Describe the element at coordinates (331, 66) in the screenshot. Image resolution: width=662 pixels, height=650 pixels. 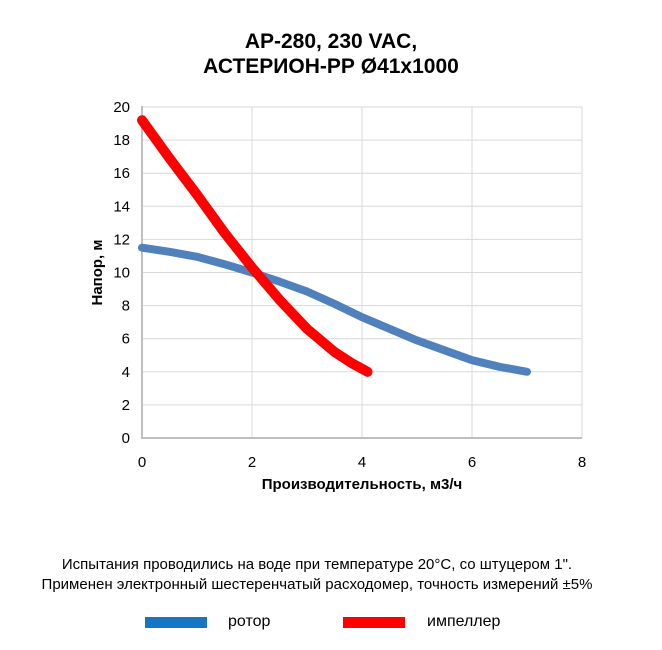
I see `chart-title-line2: АСТЕРИОН-РР Ø41х1000` at that location.